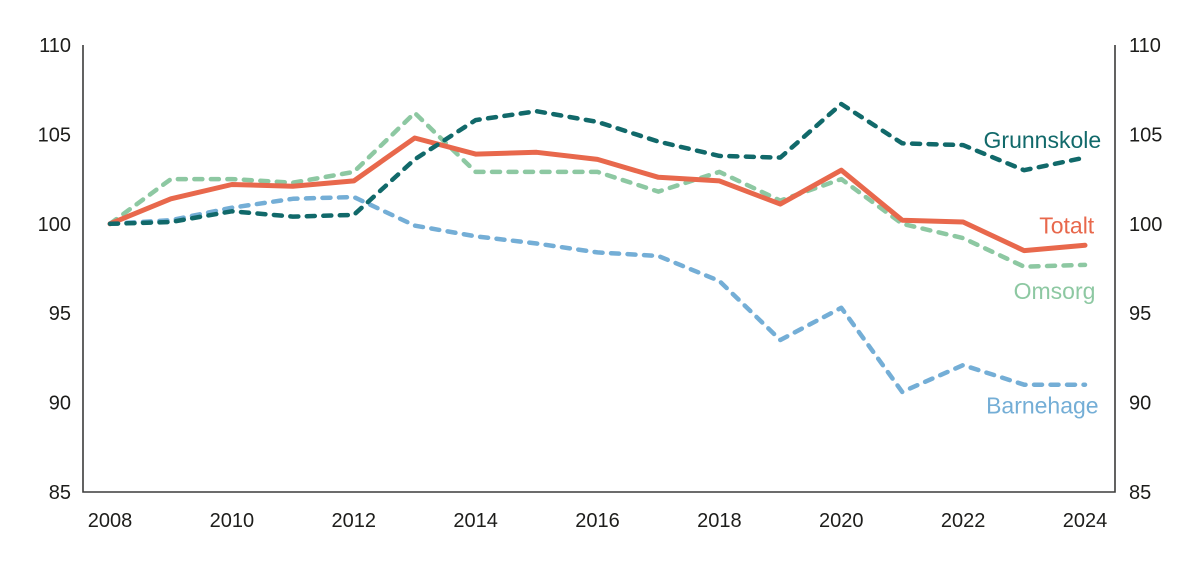 The height and width of the screenshot is (568, 1198). What do you see at coordinates (1055, 291) in the screenshot?
I see `series-label-omsorg: Omsorg` at bounding box center [1055, 291].